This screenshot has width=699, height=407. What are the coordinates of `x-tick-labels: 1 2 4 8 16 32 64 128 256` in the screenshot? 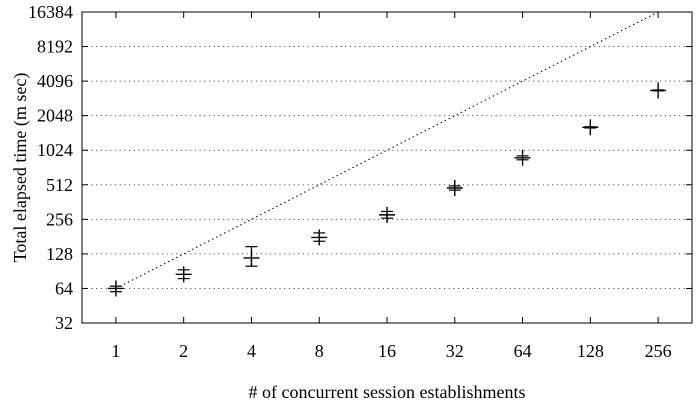 It's located at (391, 351).